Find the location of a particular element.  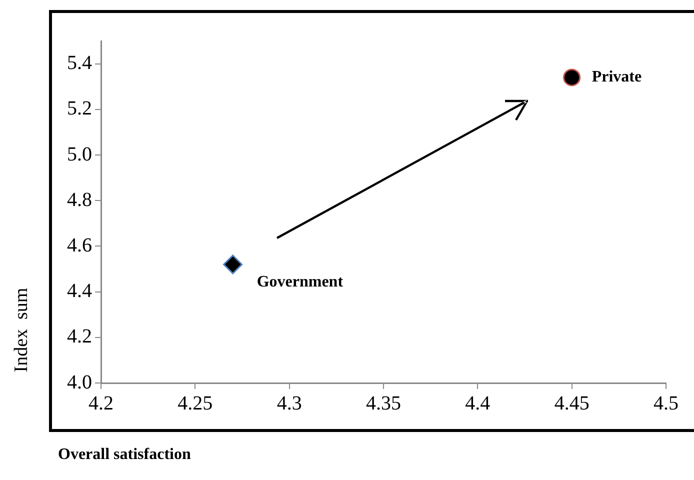

y-tick-label: 5.4 is located at coordinates (79, 63).